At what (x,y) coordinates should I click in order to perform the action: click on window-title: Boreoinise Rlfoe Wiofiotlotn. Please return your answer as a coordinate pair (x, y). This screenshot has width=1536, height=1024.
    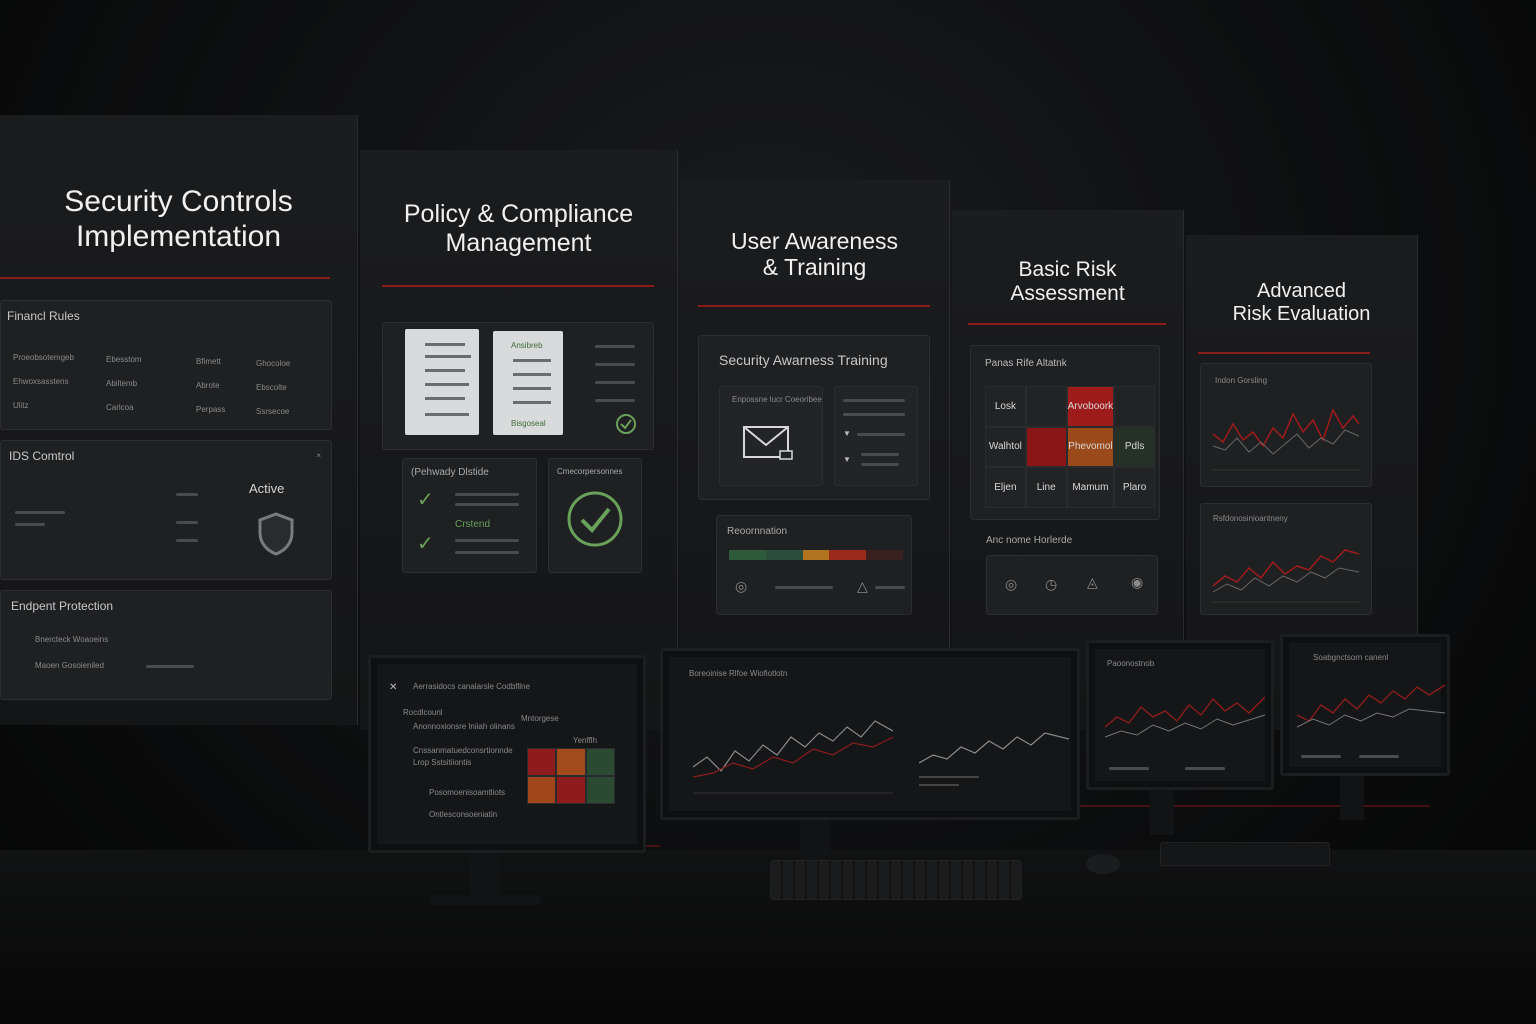
    Looking at the image, I should click on (738, 673).